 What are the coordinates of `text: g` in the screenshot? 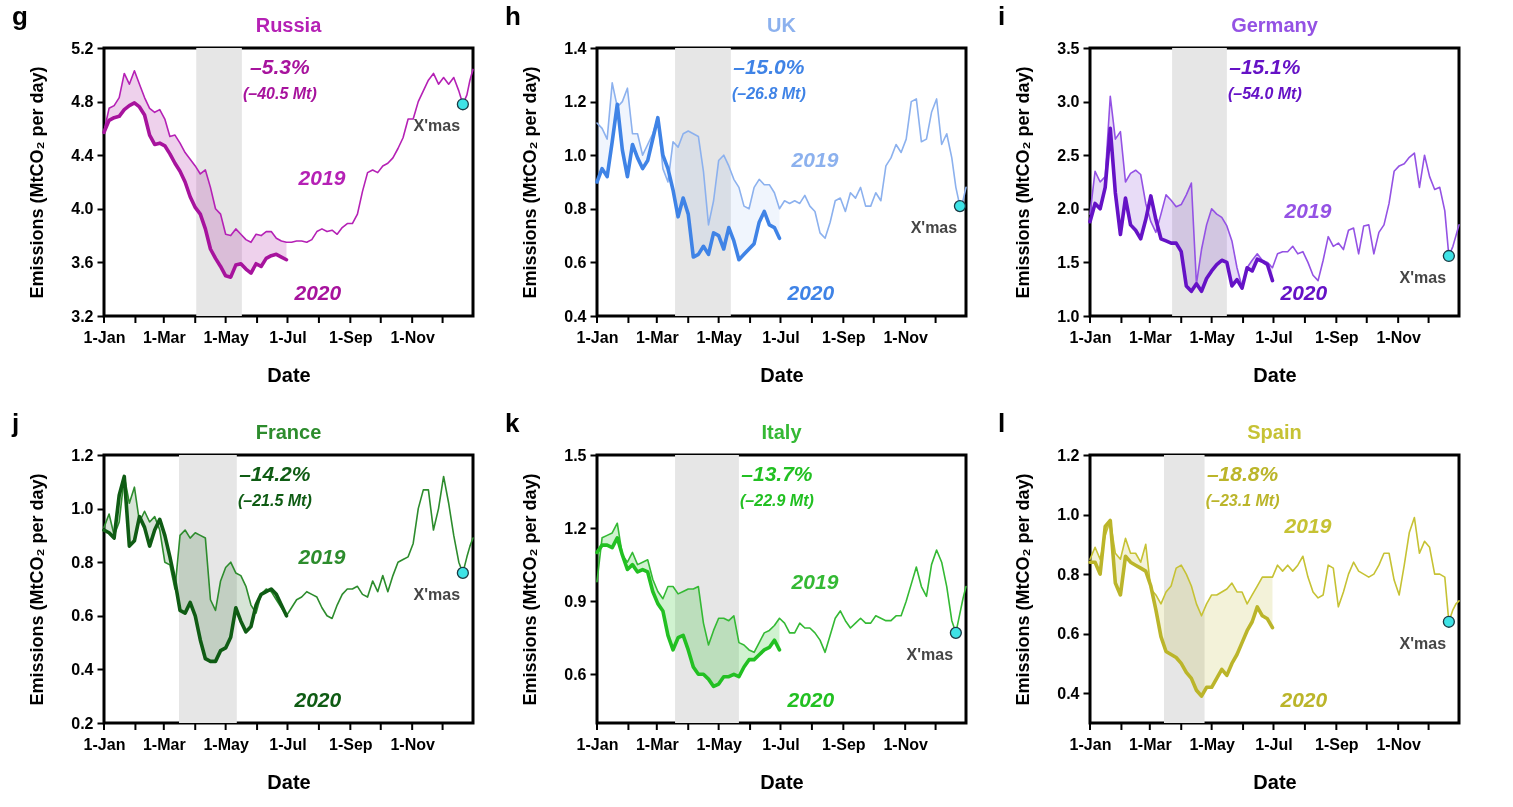 It's located at (20, 16).